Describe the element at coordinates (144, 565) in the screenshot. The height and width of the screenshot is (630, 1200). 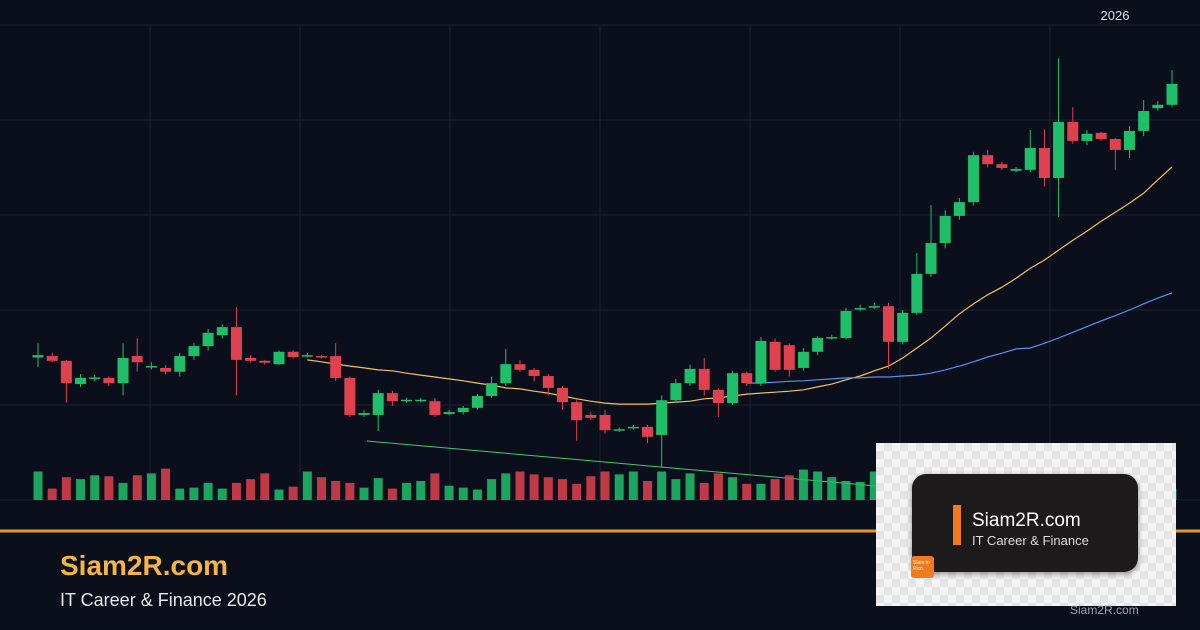
I see `site-name: Siam2R.com` at that location.